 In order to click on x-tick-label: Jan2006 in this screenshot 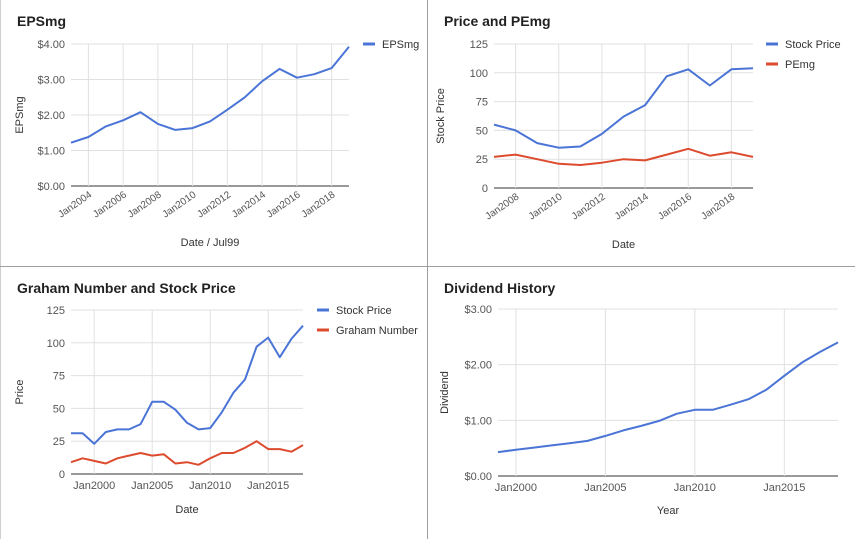, I will do `click(110, 204)`.